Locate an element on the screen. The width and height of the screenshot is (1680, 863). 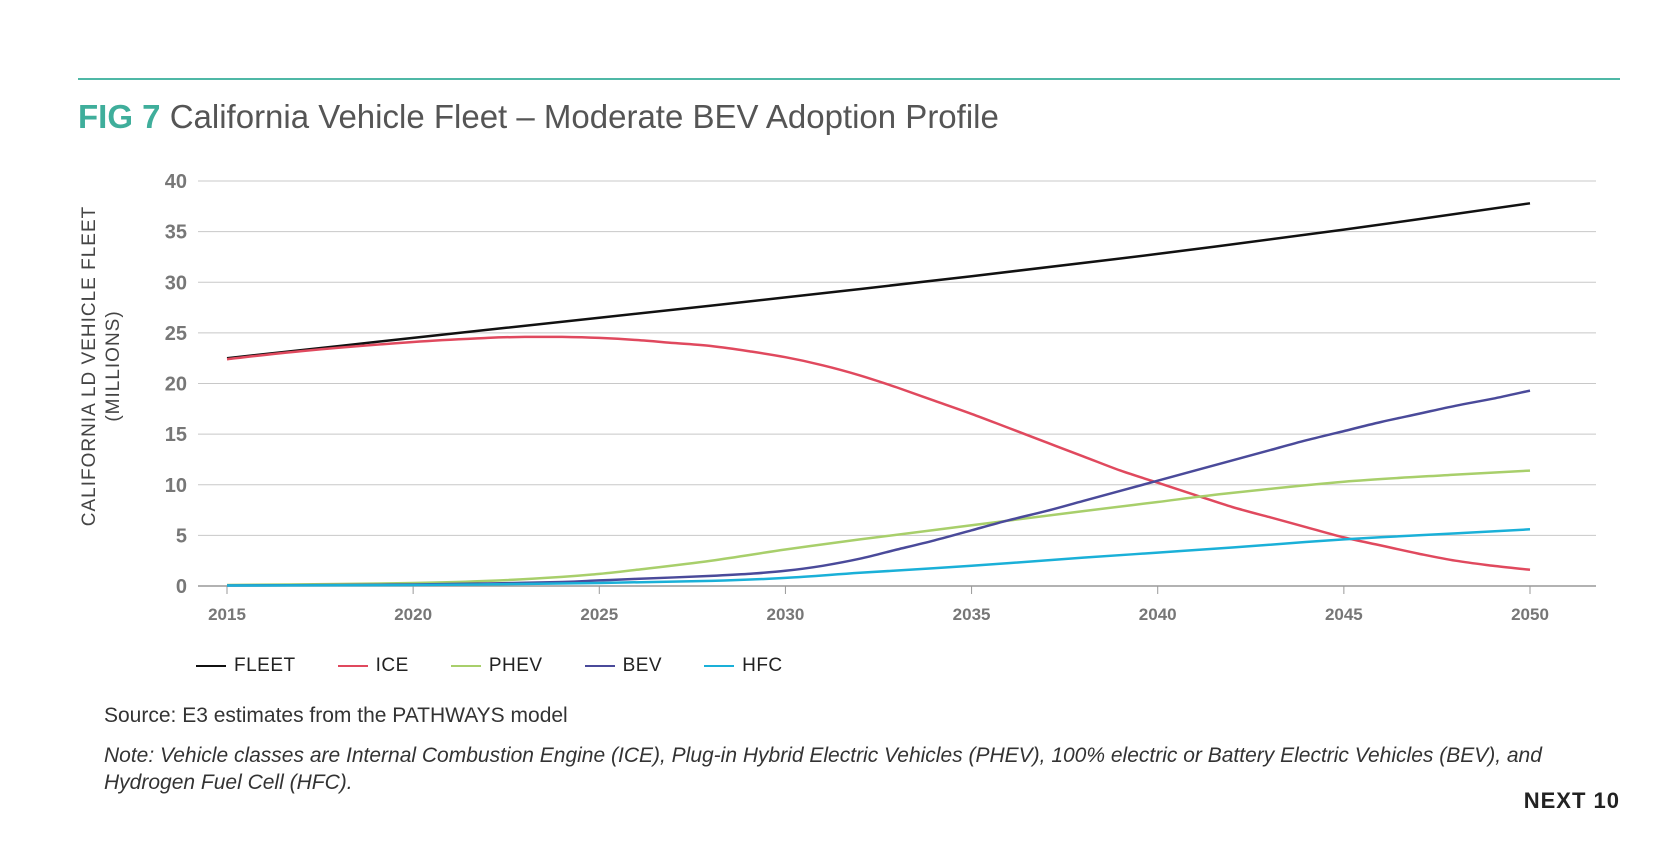
legend-label: ICE is located at coordinates (392, 665).